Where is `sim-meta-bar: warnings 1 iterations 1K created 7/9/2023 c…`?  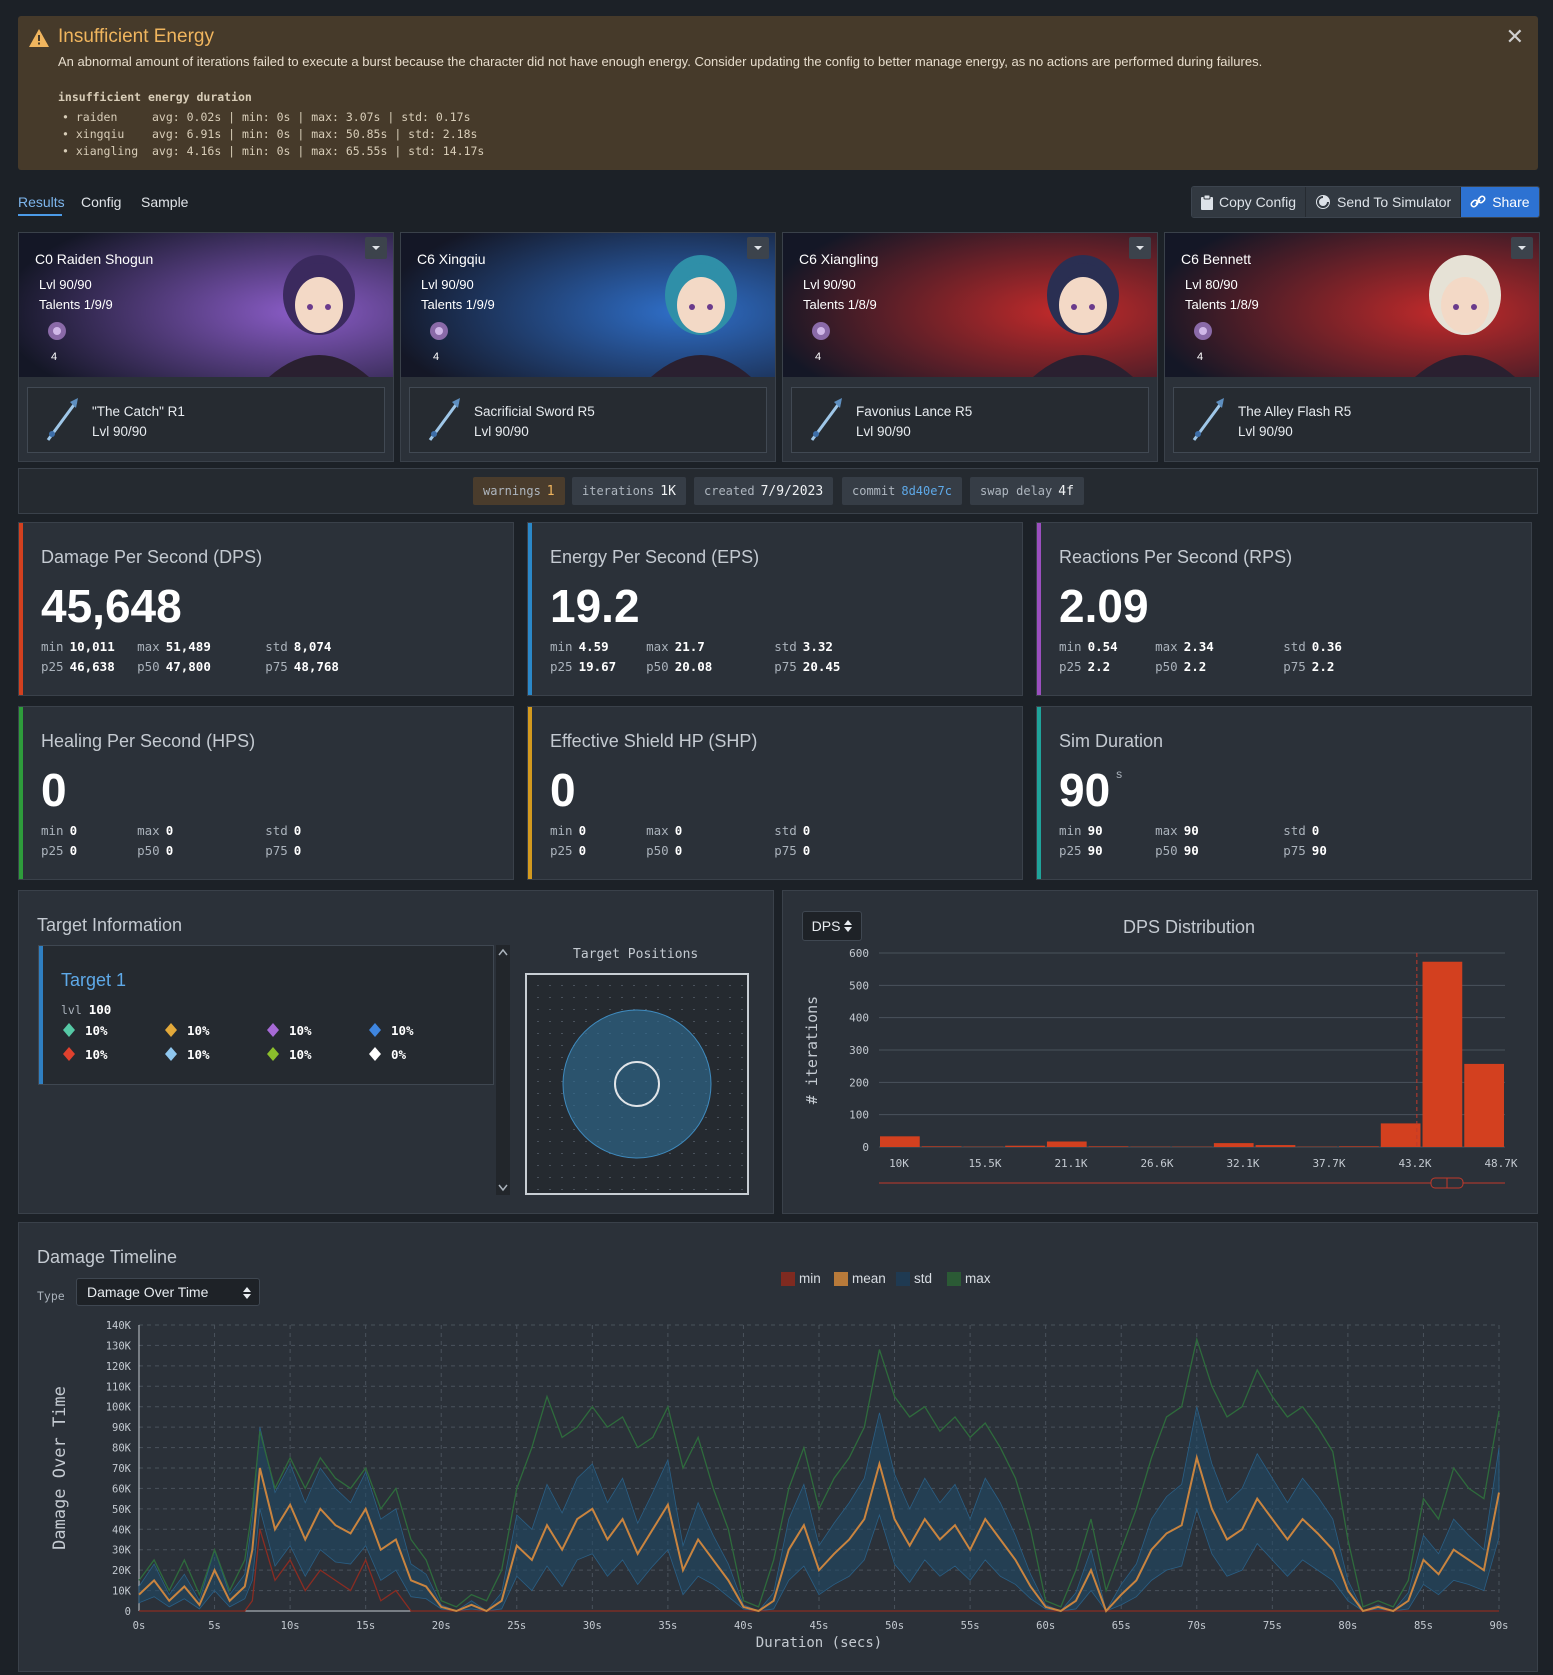
sim-meta-bar: warnings 1 iterations 1K created 7/9/2023 c… is located at coordinates (778, 491).